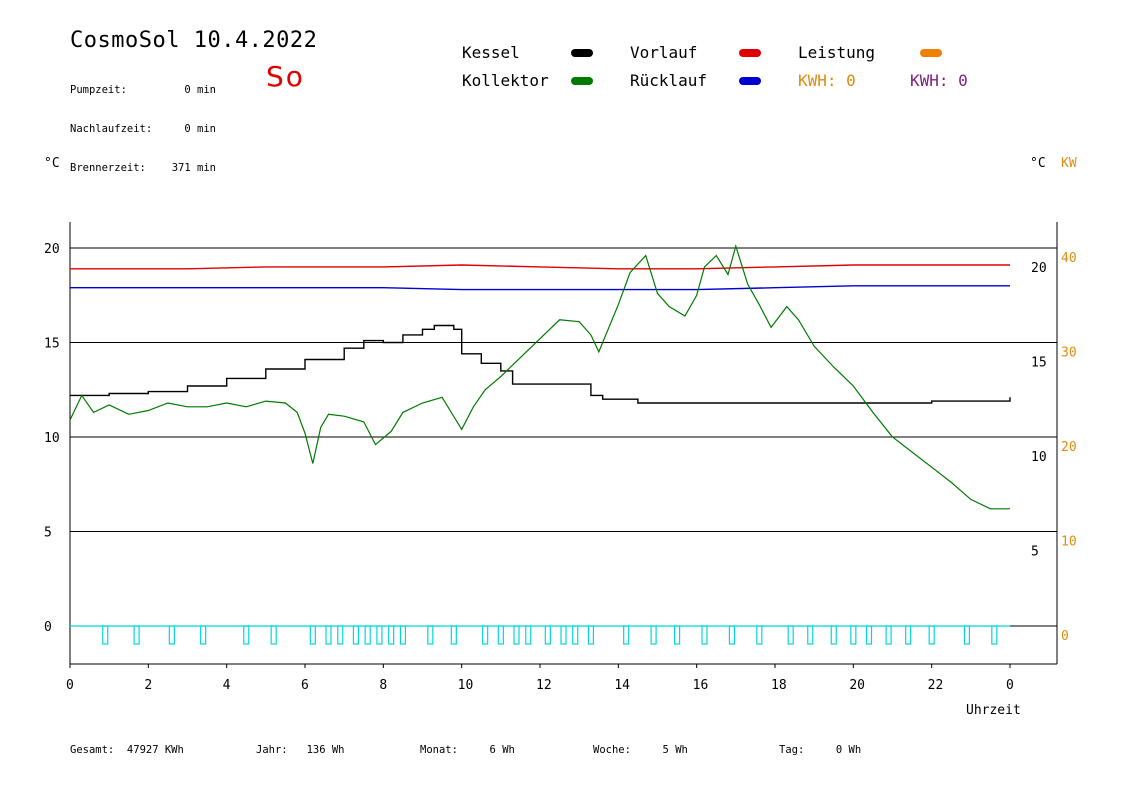  I want to click on x-tick-label: 2, so click(148, 685).